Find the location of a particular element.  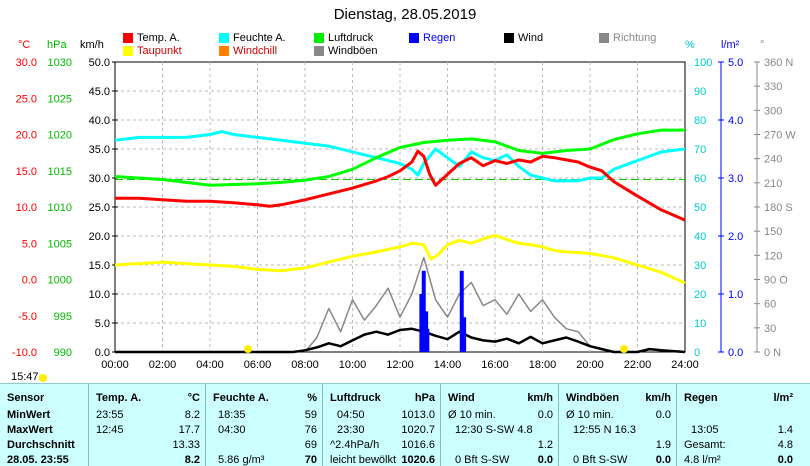

legend-temp: Temp. A. is located at coordinates (151, 38).